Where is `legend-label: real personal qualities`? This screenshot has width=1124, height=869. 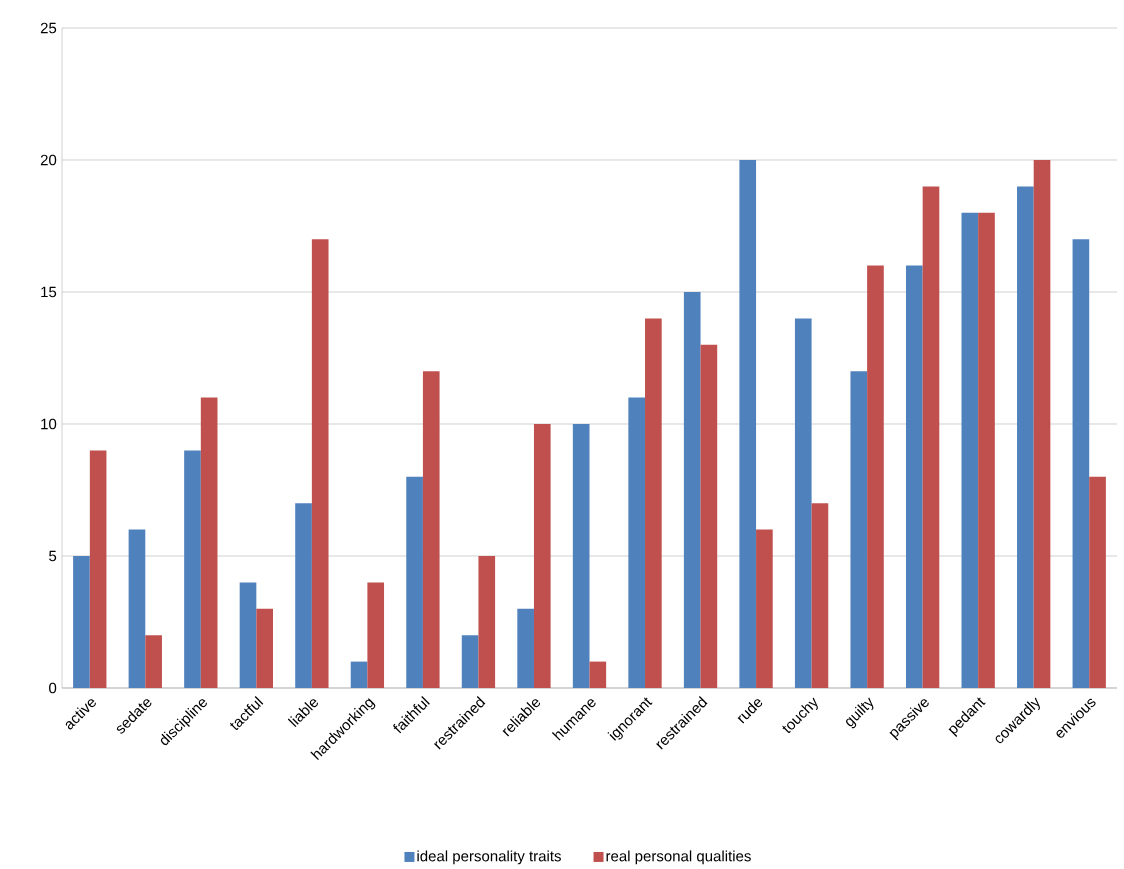 legend-label: real personal qualities is located at coordinates (678, 857).